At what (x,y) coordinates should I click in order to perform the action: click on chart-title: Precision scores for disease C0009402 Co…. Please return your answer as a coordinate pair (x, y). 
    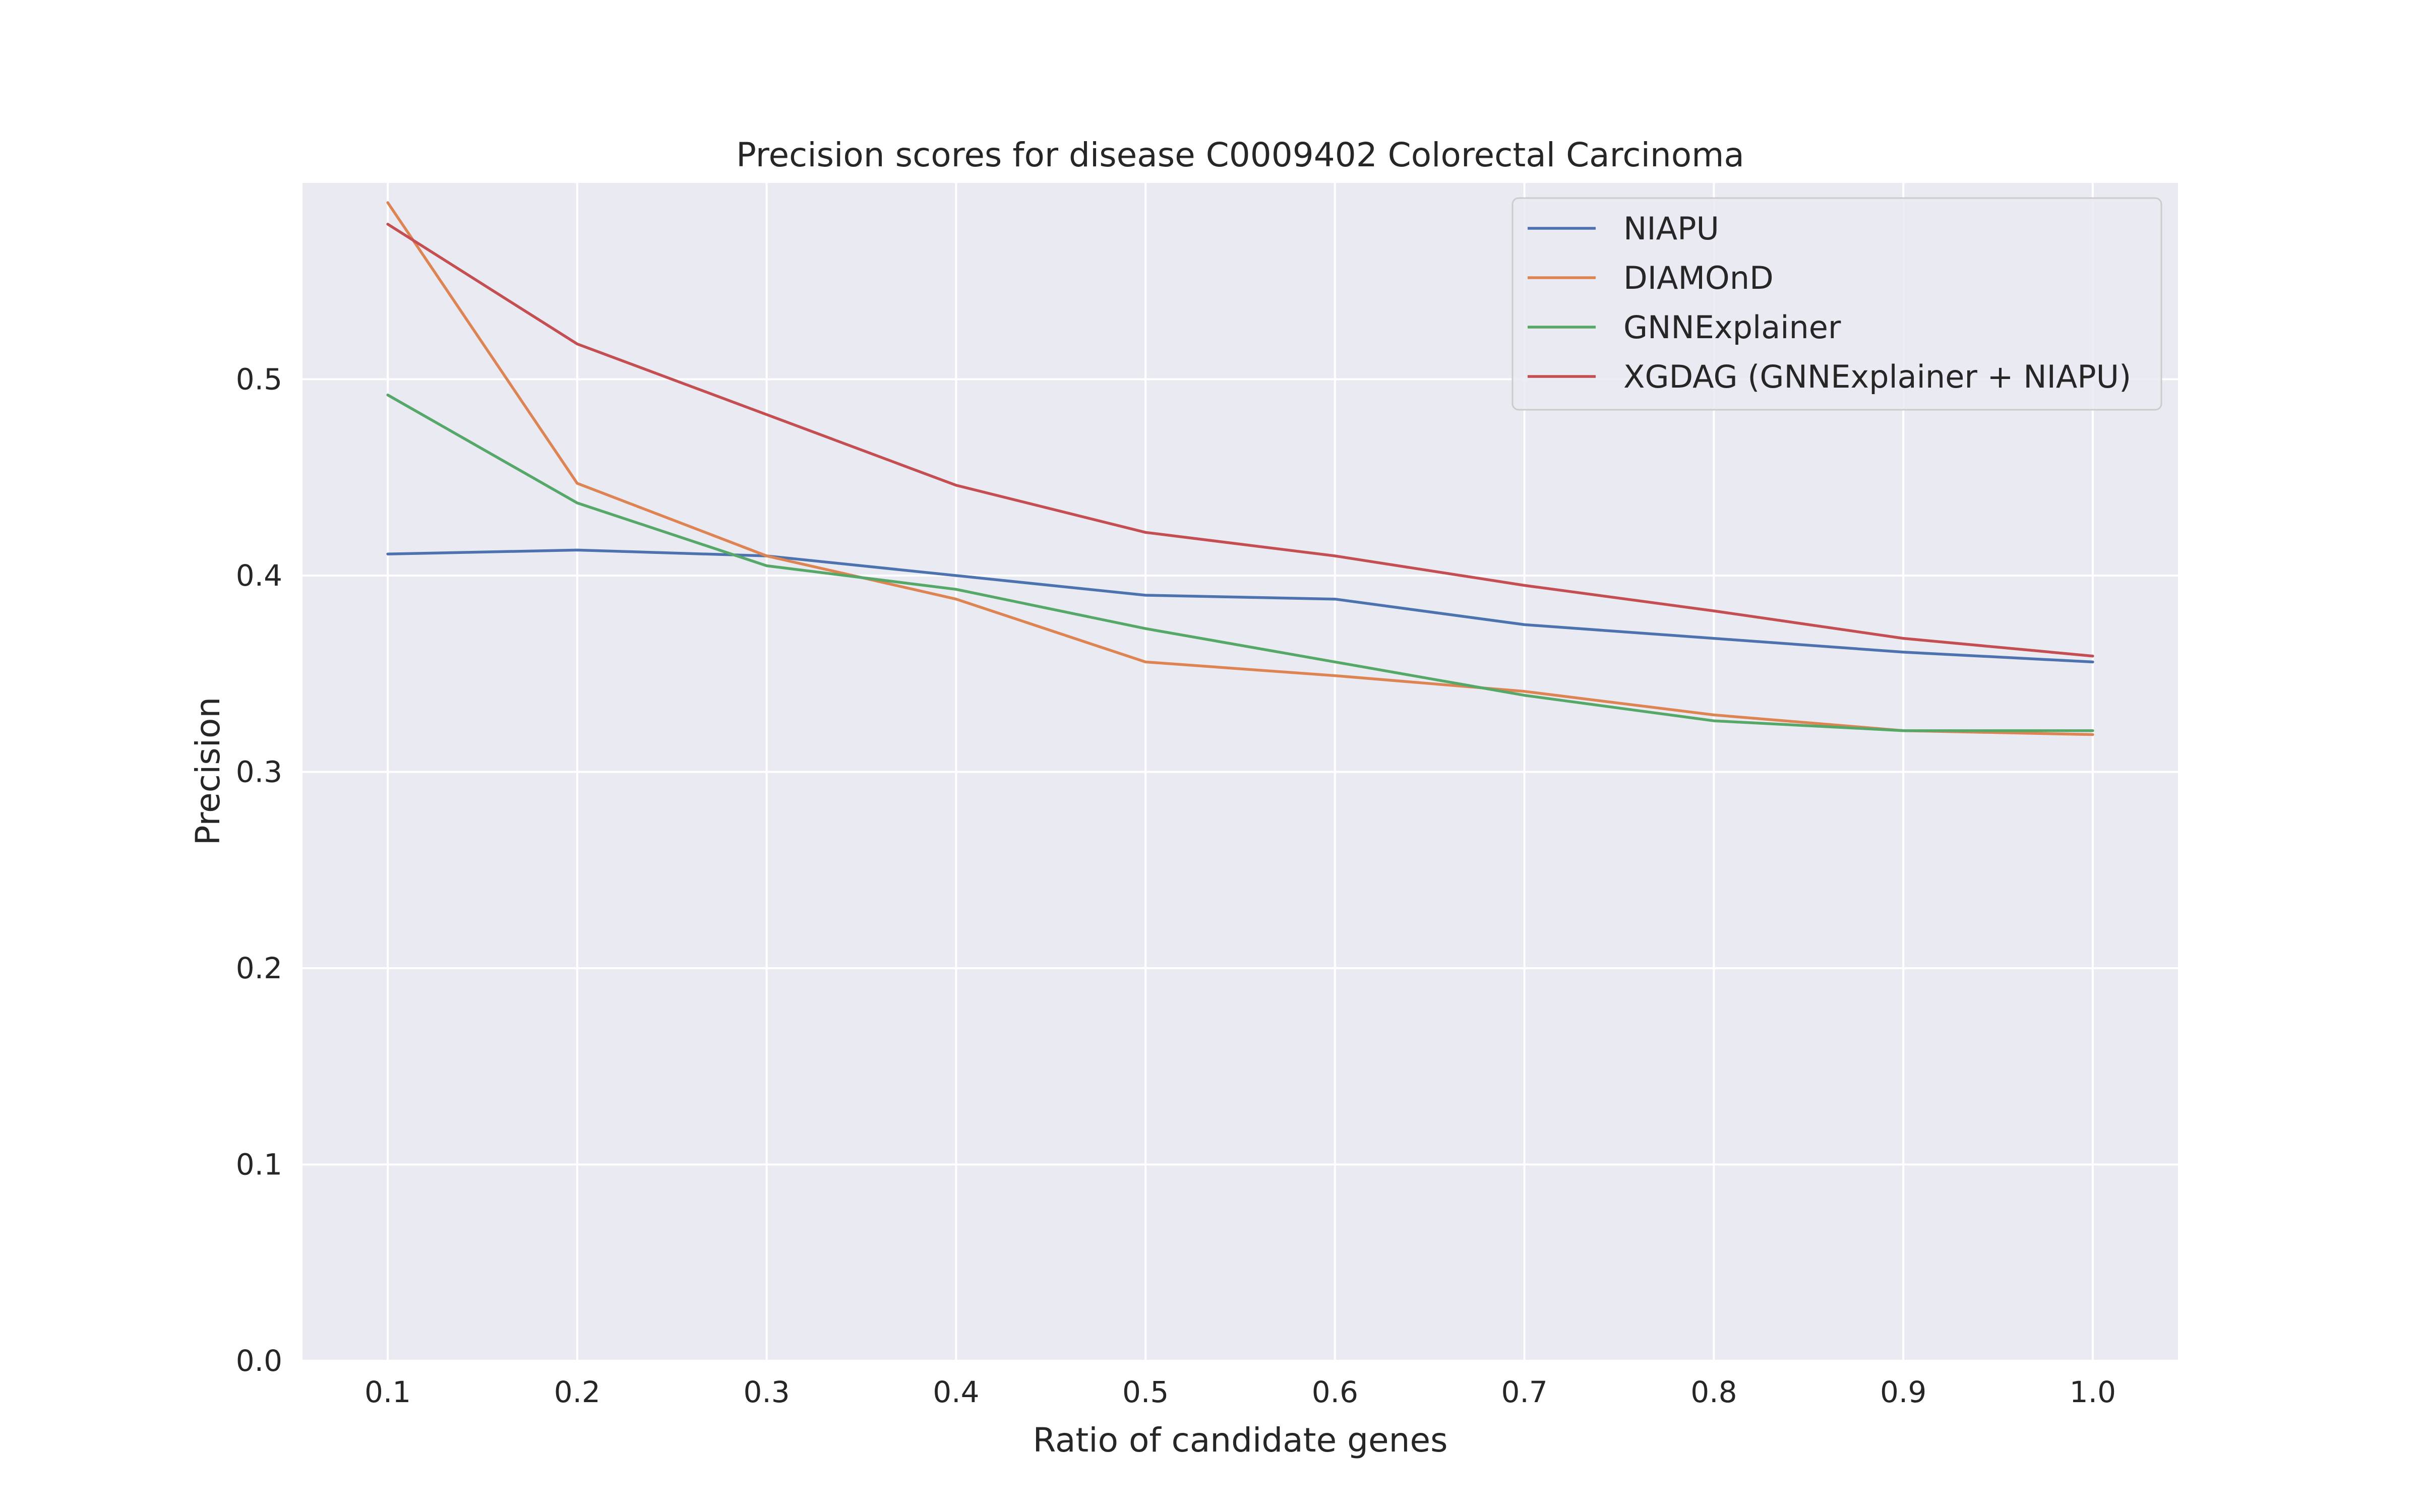
    Looking at the image, I should click on (1240, 155).